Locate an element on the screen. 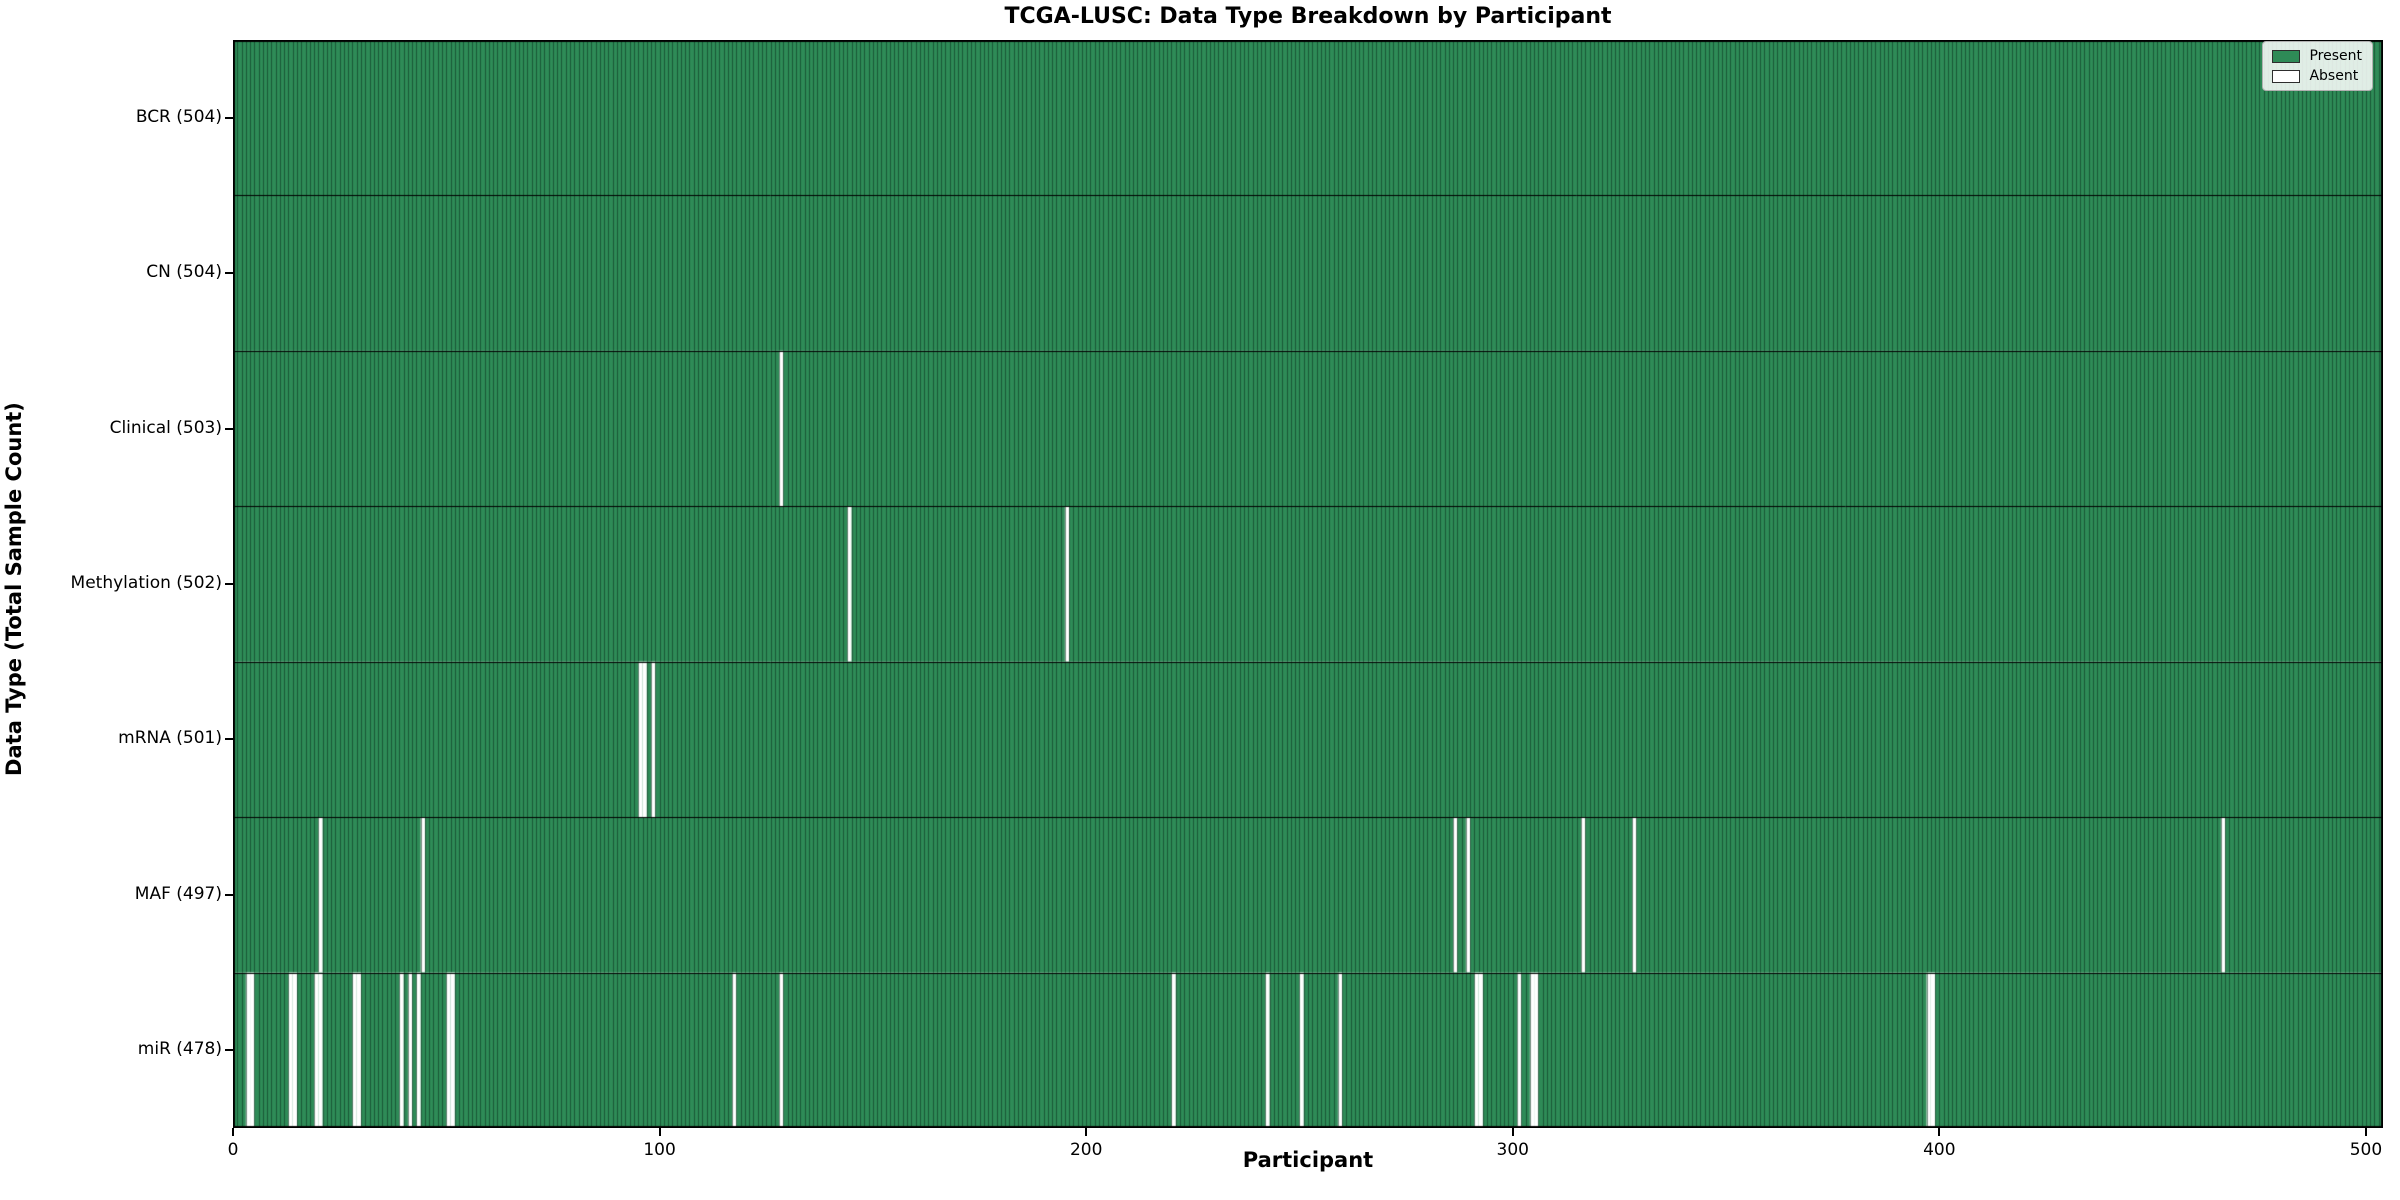 This screenshot has height=1200, width=2400. y-tick-label: miR (478) is located at coordinates (179, 1049).